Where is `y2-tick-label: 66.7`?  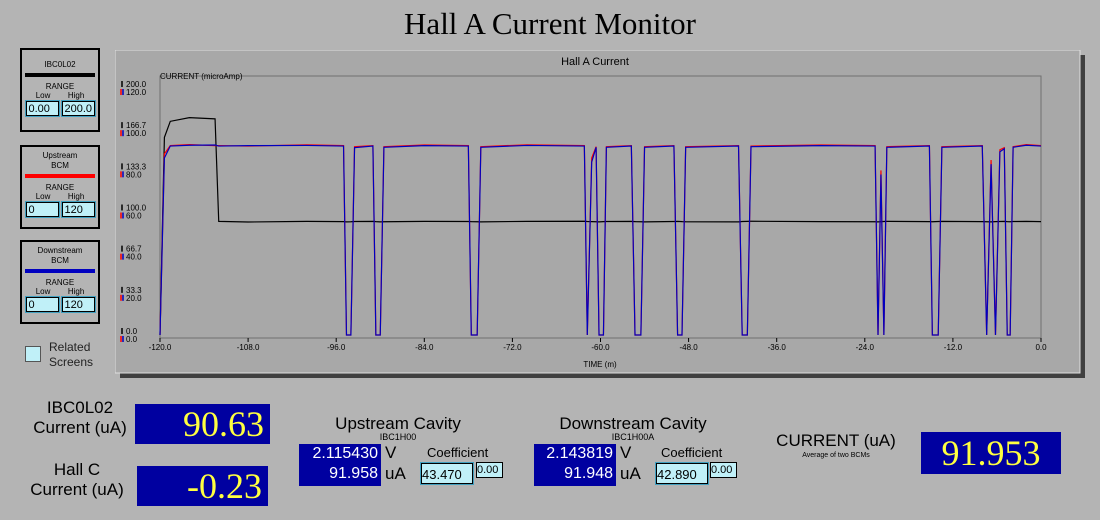 y2-tick-label: 66.7 is located at coordinates (134, 249).